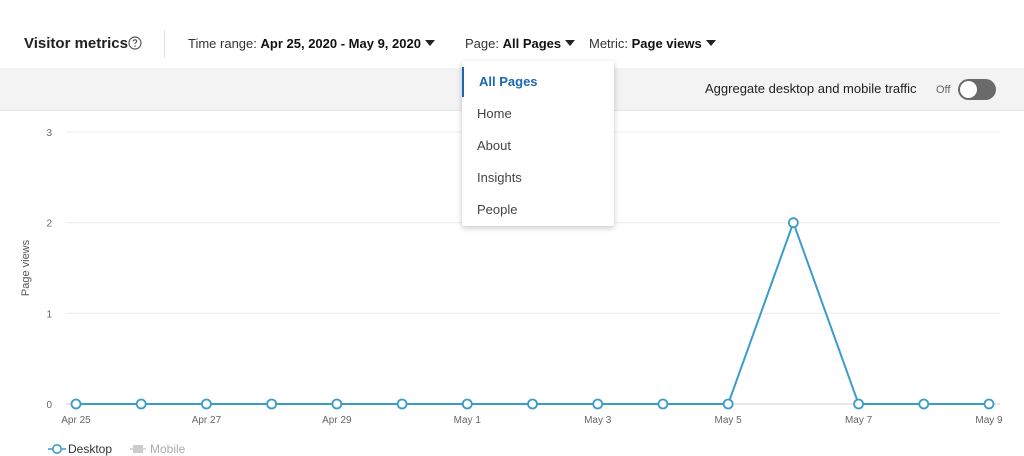 Image resolution: width=1024 pixels, height=456 pixels. I want to click on y-tick-label: 1, so click(49, 314).